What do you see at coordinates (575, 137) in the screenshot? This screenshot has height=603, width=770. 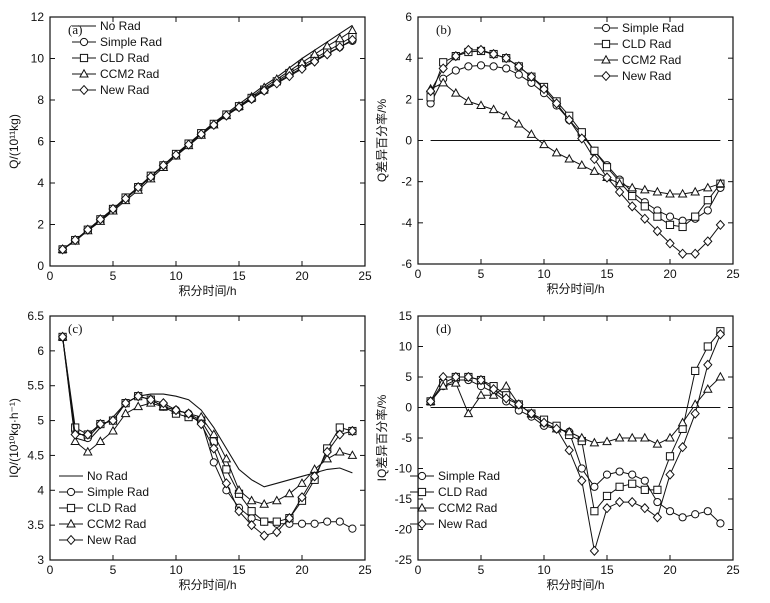 I see `series-ccm2-rad` at bounding box center [575, 137].